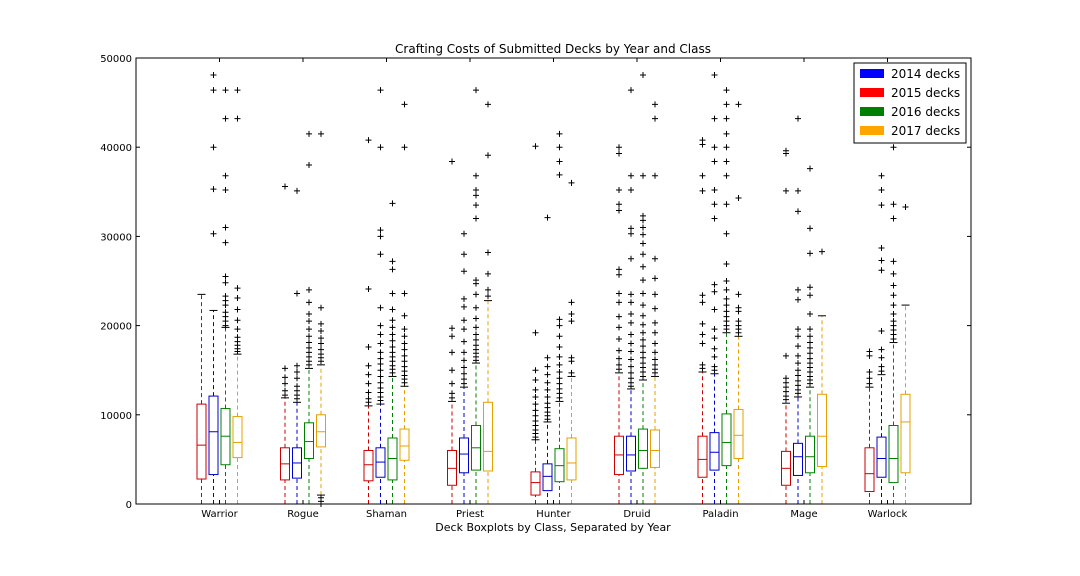 The image size is (1080, 576). What do you see at coordinates (872, 73) in the screenshot?
I see `legend-swatch` at bounding box center [872, 73].